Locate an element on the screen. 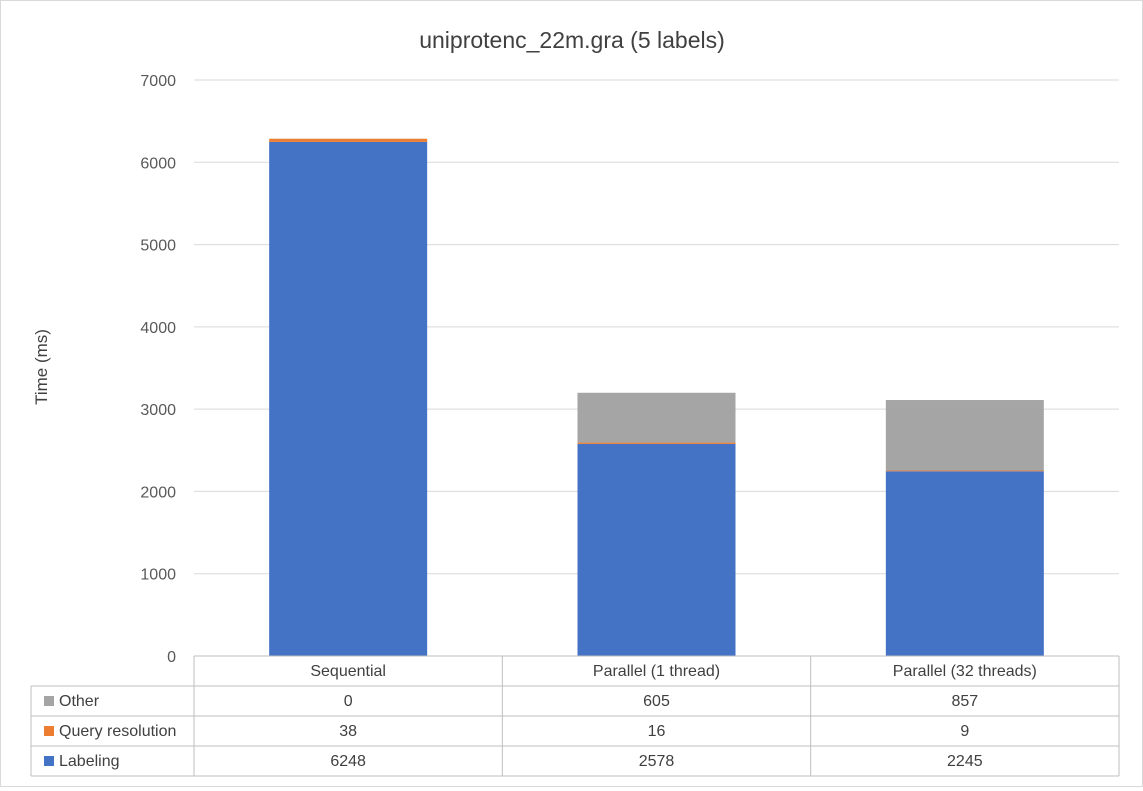 Image resolution: width=1143 pixels, height=791 pixels. y-axis-ticks: 0 1000 2000 3000 4000 5000 6000 7000 is located at coordinates (158, 369).